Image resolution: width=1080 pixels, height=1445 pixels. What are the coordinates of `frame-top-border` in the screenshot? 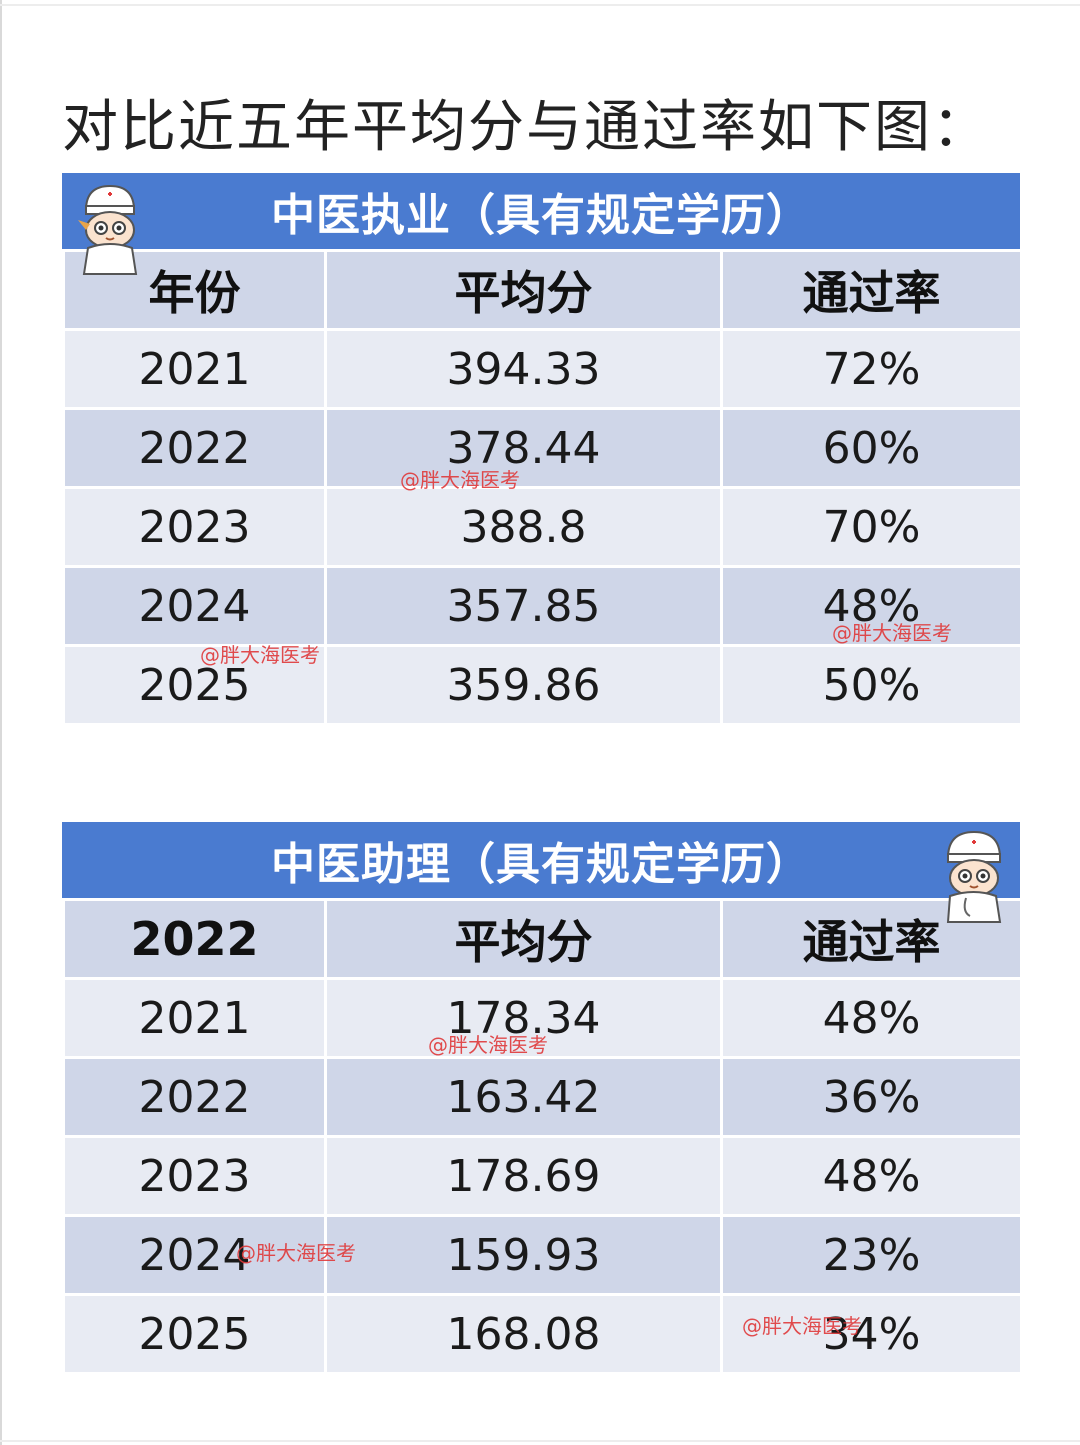 It's located at (540, 5).